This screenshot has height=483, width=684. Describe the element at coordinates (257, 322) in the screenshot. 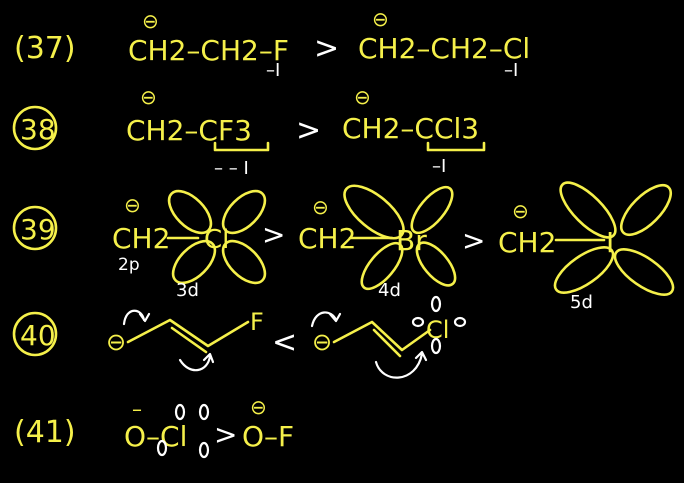

I see `atom: F` at that location.